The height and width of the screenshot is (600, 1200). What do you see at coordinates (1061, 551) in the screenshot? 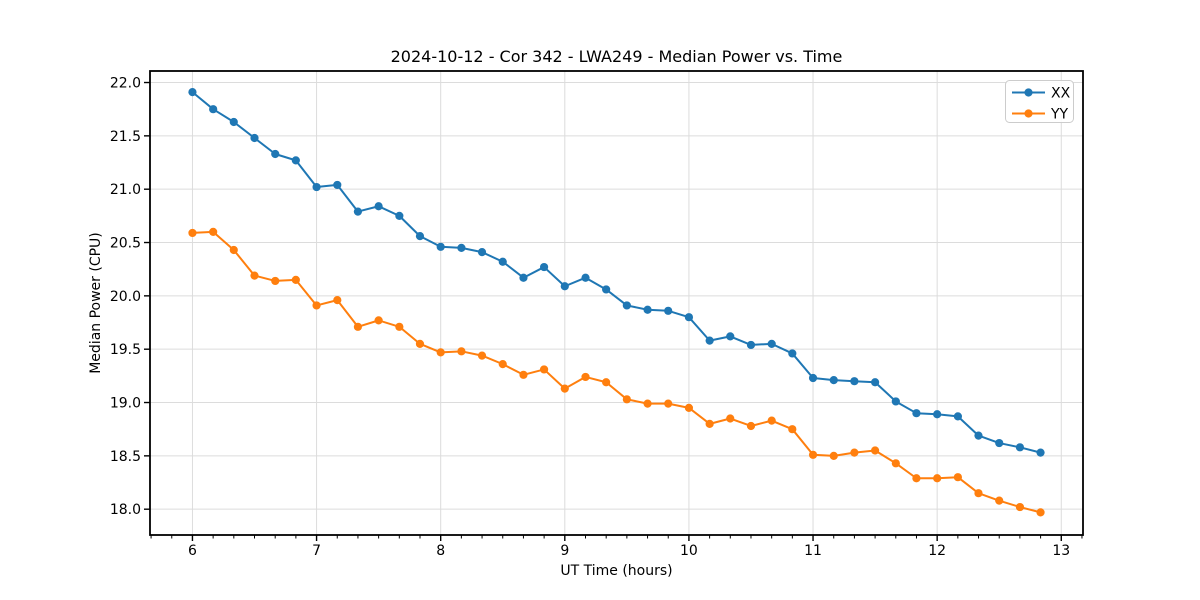
I see `x-tick-label-13: 13` at bounding box center [1061, 551].